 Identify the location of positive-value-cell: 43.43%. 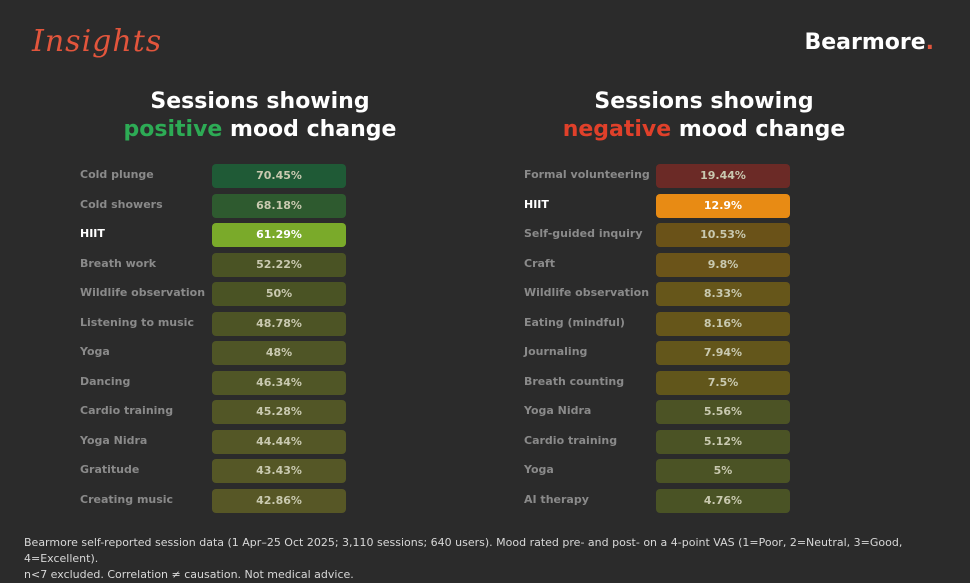
(279, 471).